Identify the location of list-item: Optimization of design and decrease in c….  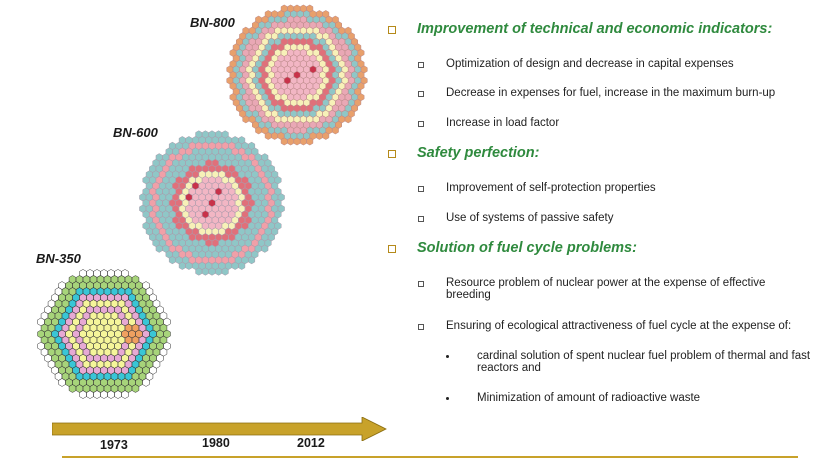
(576, 64).